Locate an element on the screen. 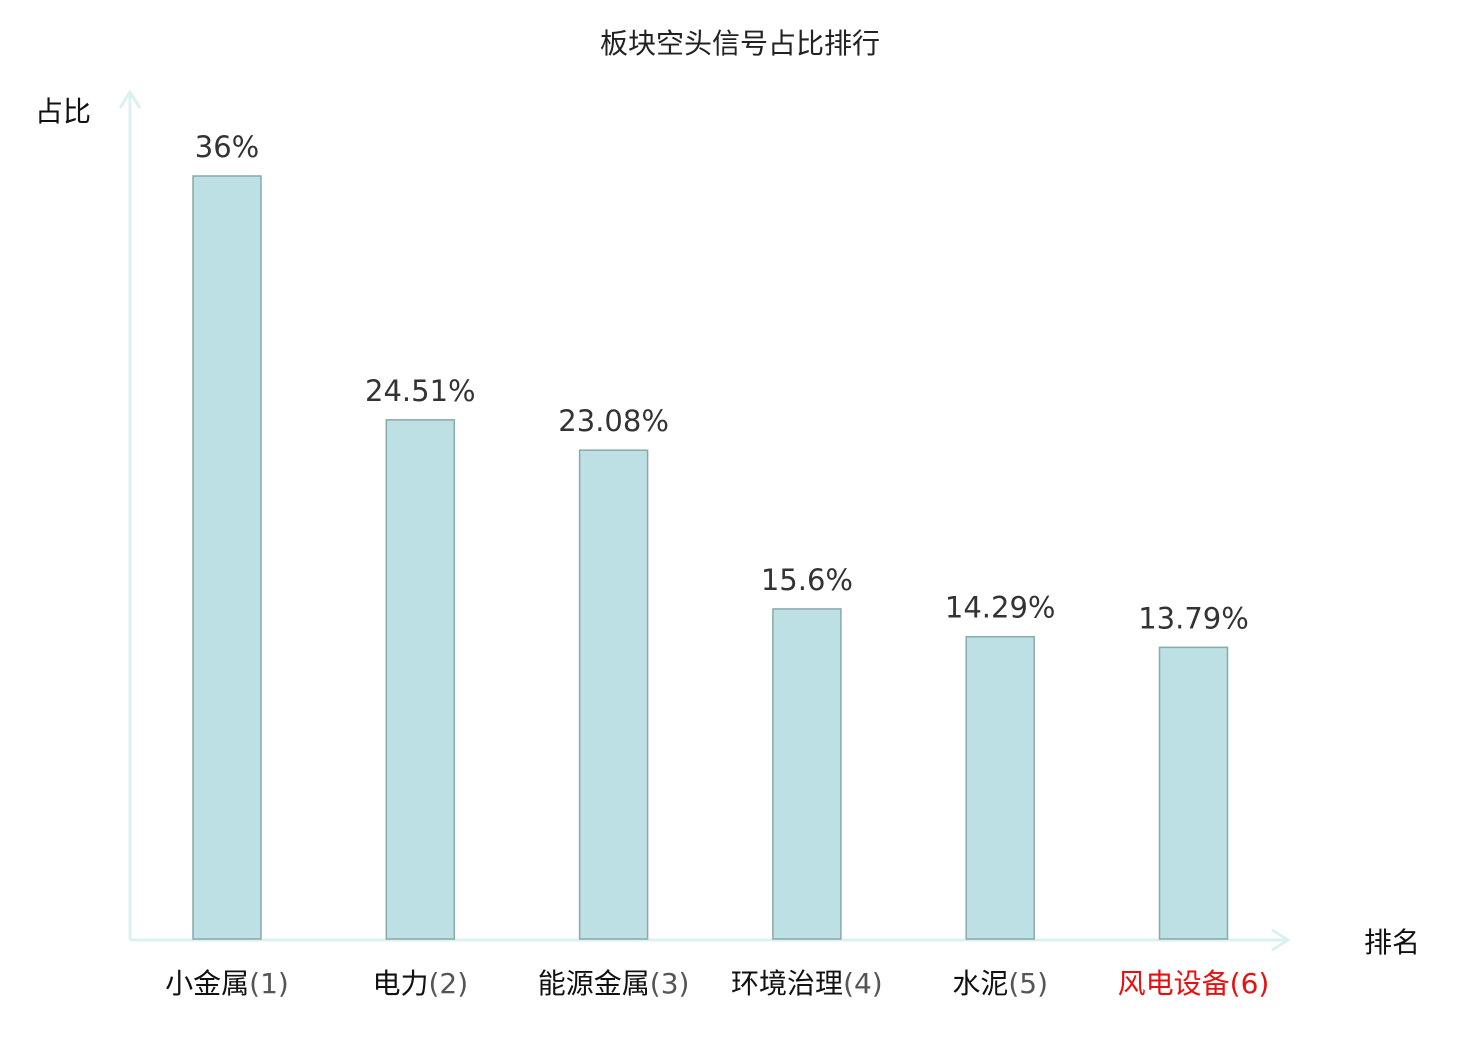 The width and height of the screenshot is (1480, 1040). category-label: 能源金属(3) is located at coordinates (614, 983).